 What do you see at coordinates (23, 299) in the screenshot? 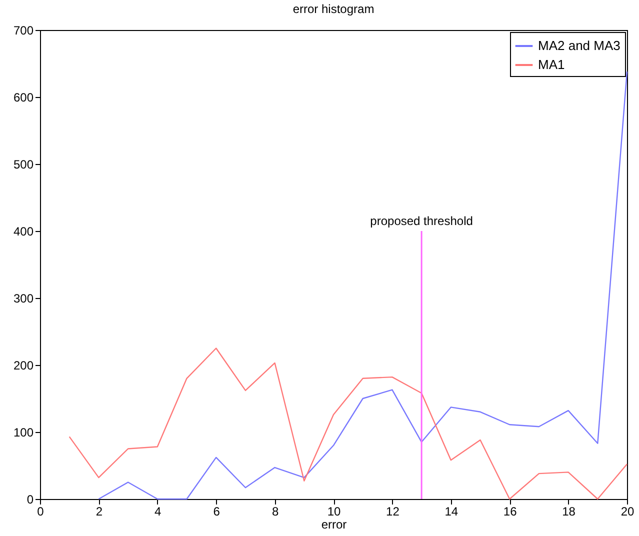
I see `y-tick-label: 300` at bounding box center [23, 299].